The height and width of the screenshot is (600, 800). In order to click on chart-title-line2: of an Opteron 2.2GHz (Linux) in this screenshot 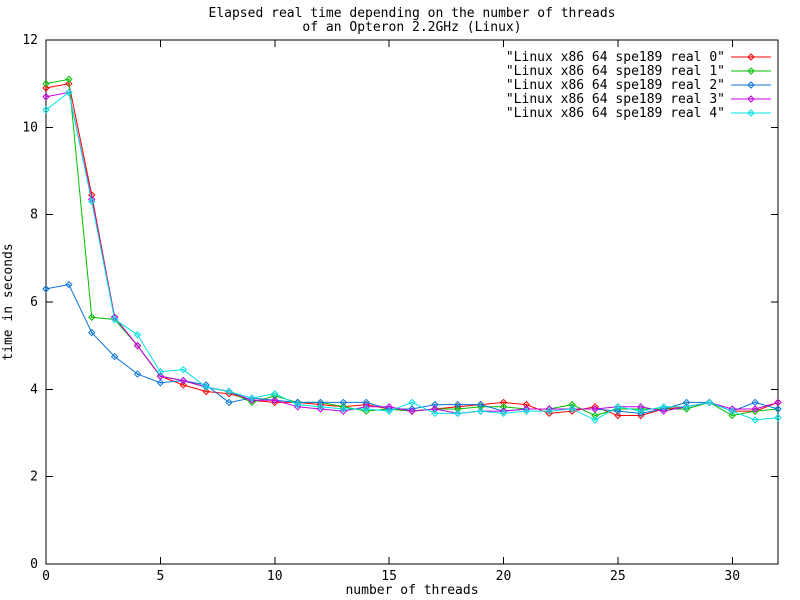, I will do `click(411, 27)`.